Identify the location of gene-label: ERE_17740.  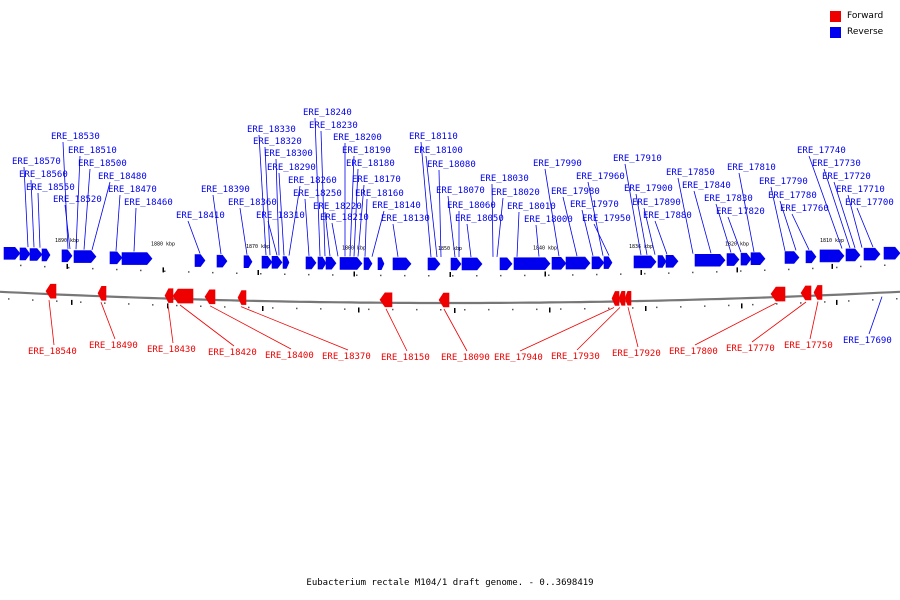
(821, 151).